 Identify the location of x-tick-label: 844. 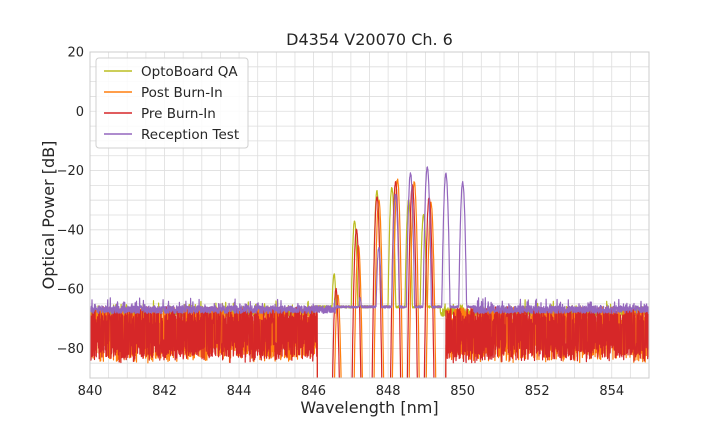
(239, 391).